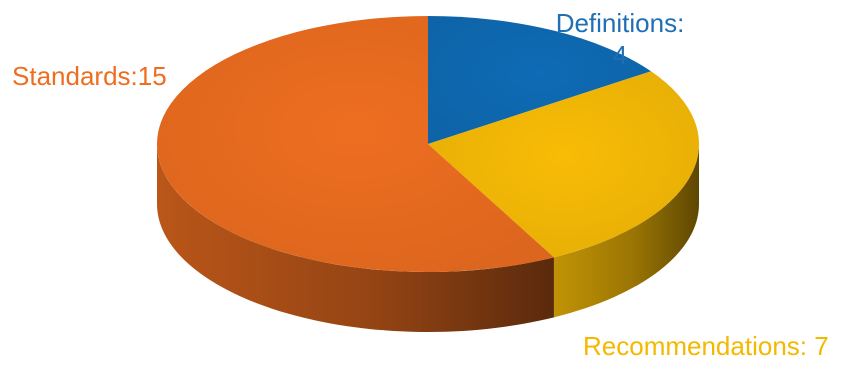  What do you see at coordinates (89, 76) in the screenshot?
I see `standards-label: Standards:15` at bounding box center [89, 76].